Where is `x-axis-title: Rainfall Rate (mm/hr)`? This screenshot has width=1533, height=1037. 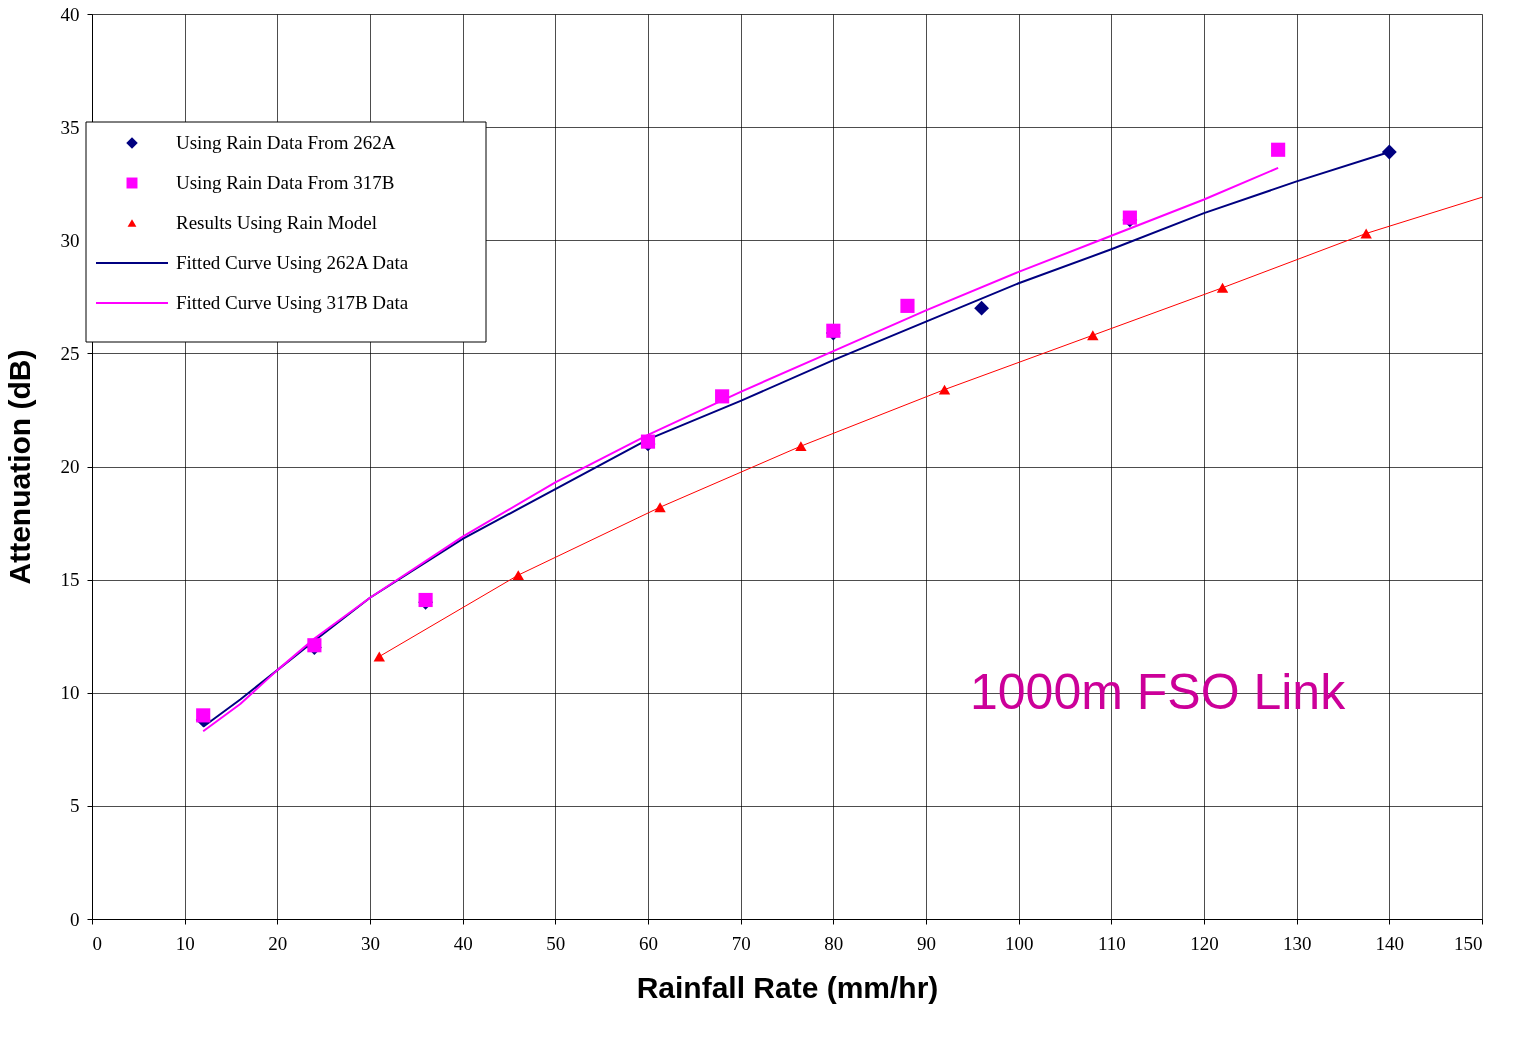 x-axis-title: Rainfall Rate (mm/hr) is located at coordinates (787, 987).